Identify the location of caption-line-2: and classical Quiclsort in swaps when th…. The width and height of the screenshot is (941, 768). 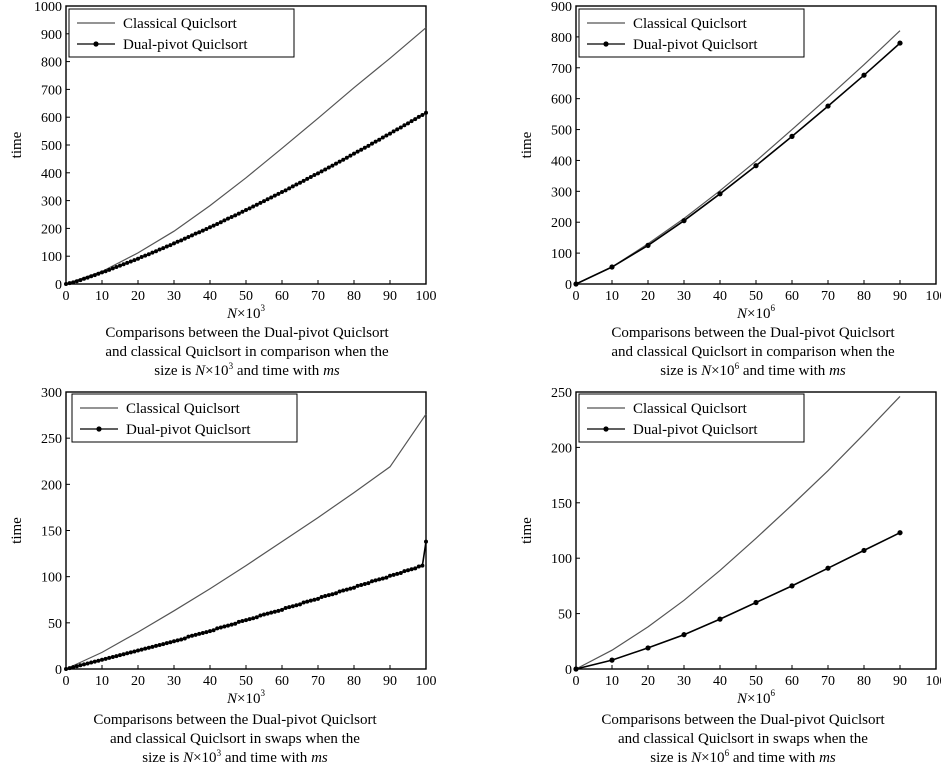
(235, 739).